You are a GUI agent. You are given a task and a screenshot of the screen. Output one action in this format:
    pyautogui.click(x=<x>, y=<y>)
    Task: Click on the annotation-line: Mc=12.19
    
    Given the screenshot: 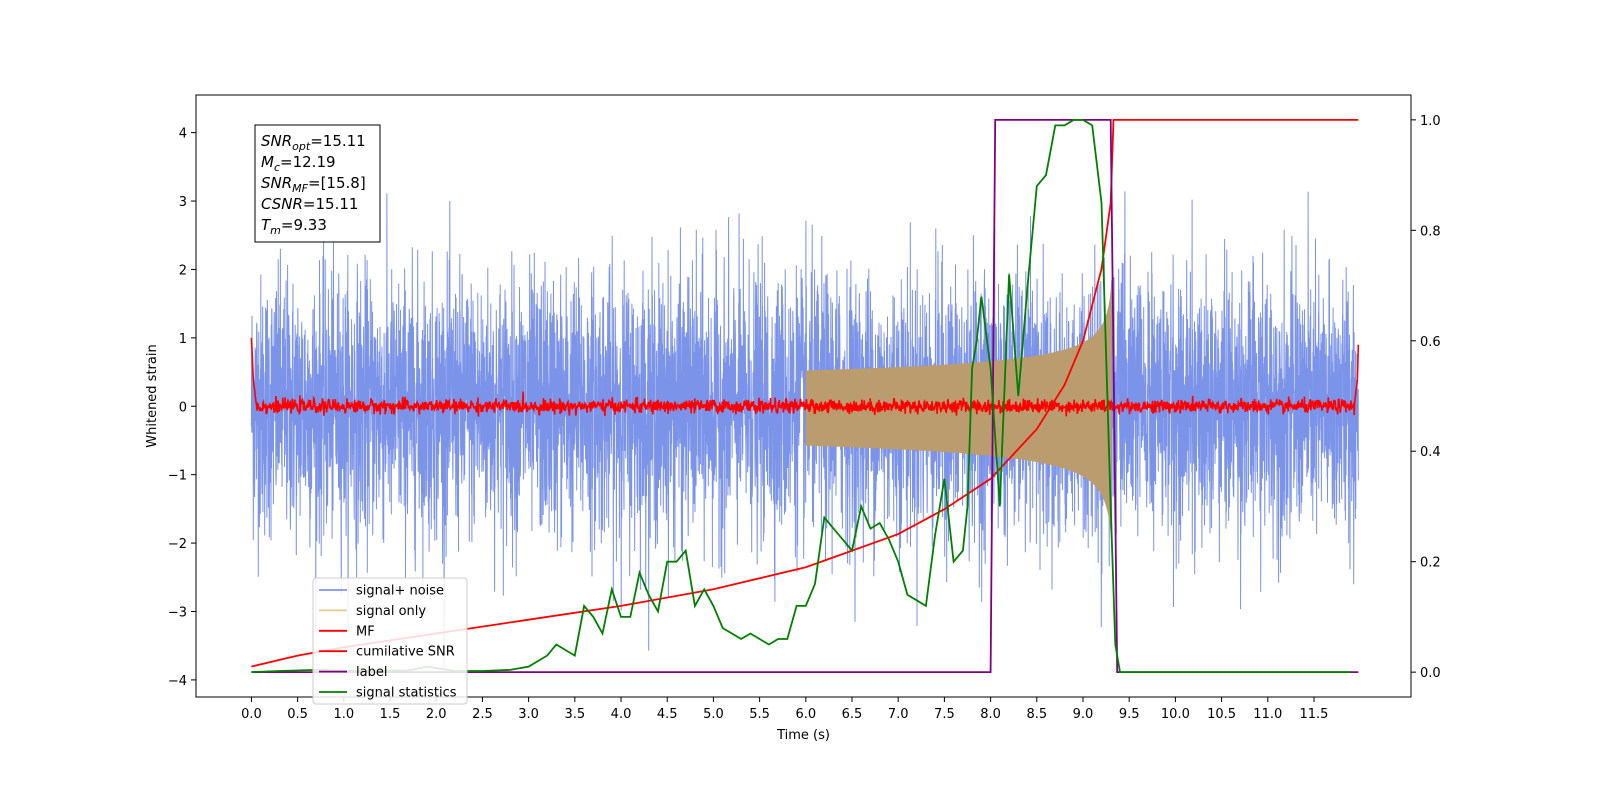 What is the action you would take?
    pyautogui.click(x=298, y=163)
    